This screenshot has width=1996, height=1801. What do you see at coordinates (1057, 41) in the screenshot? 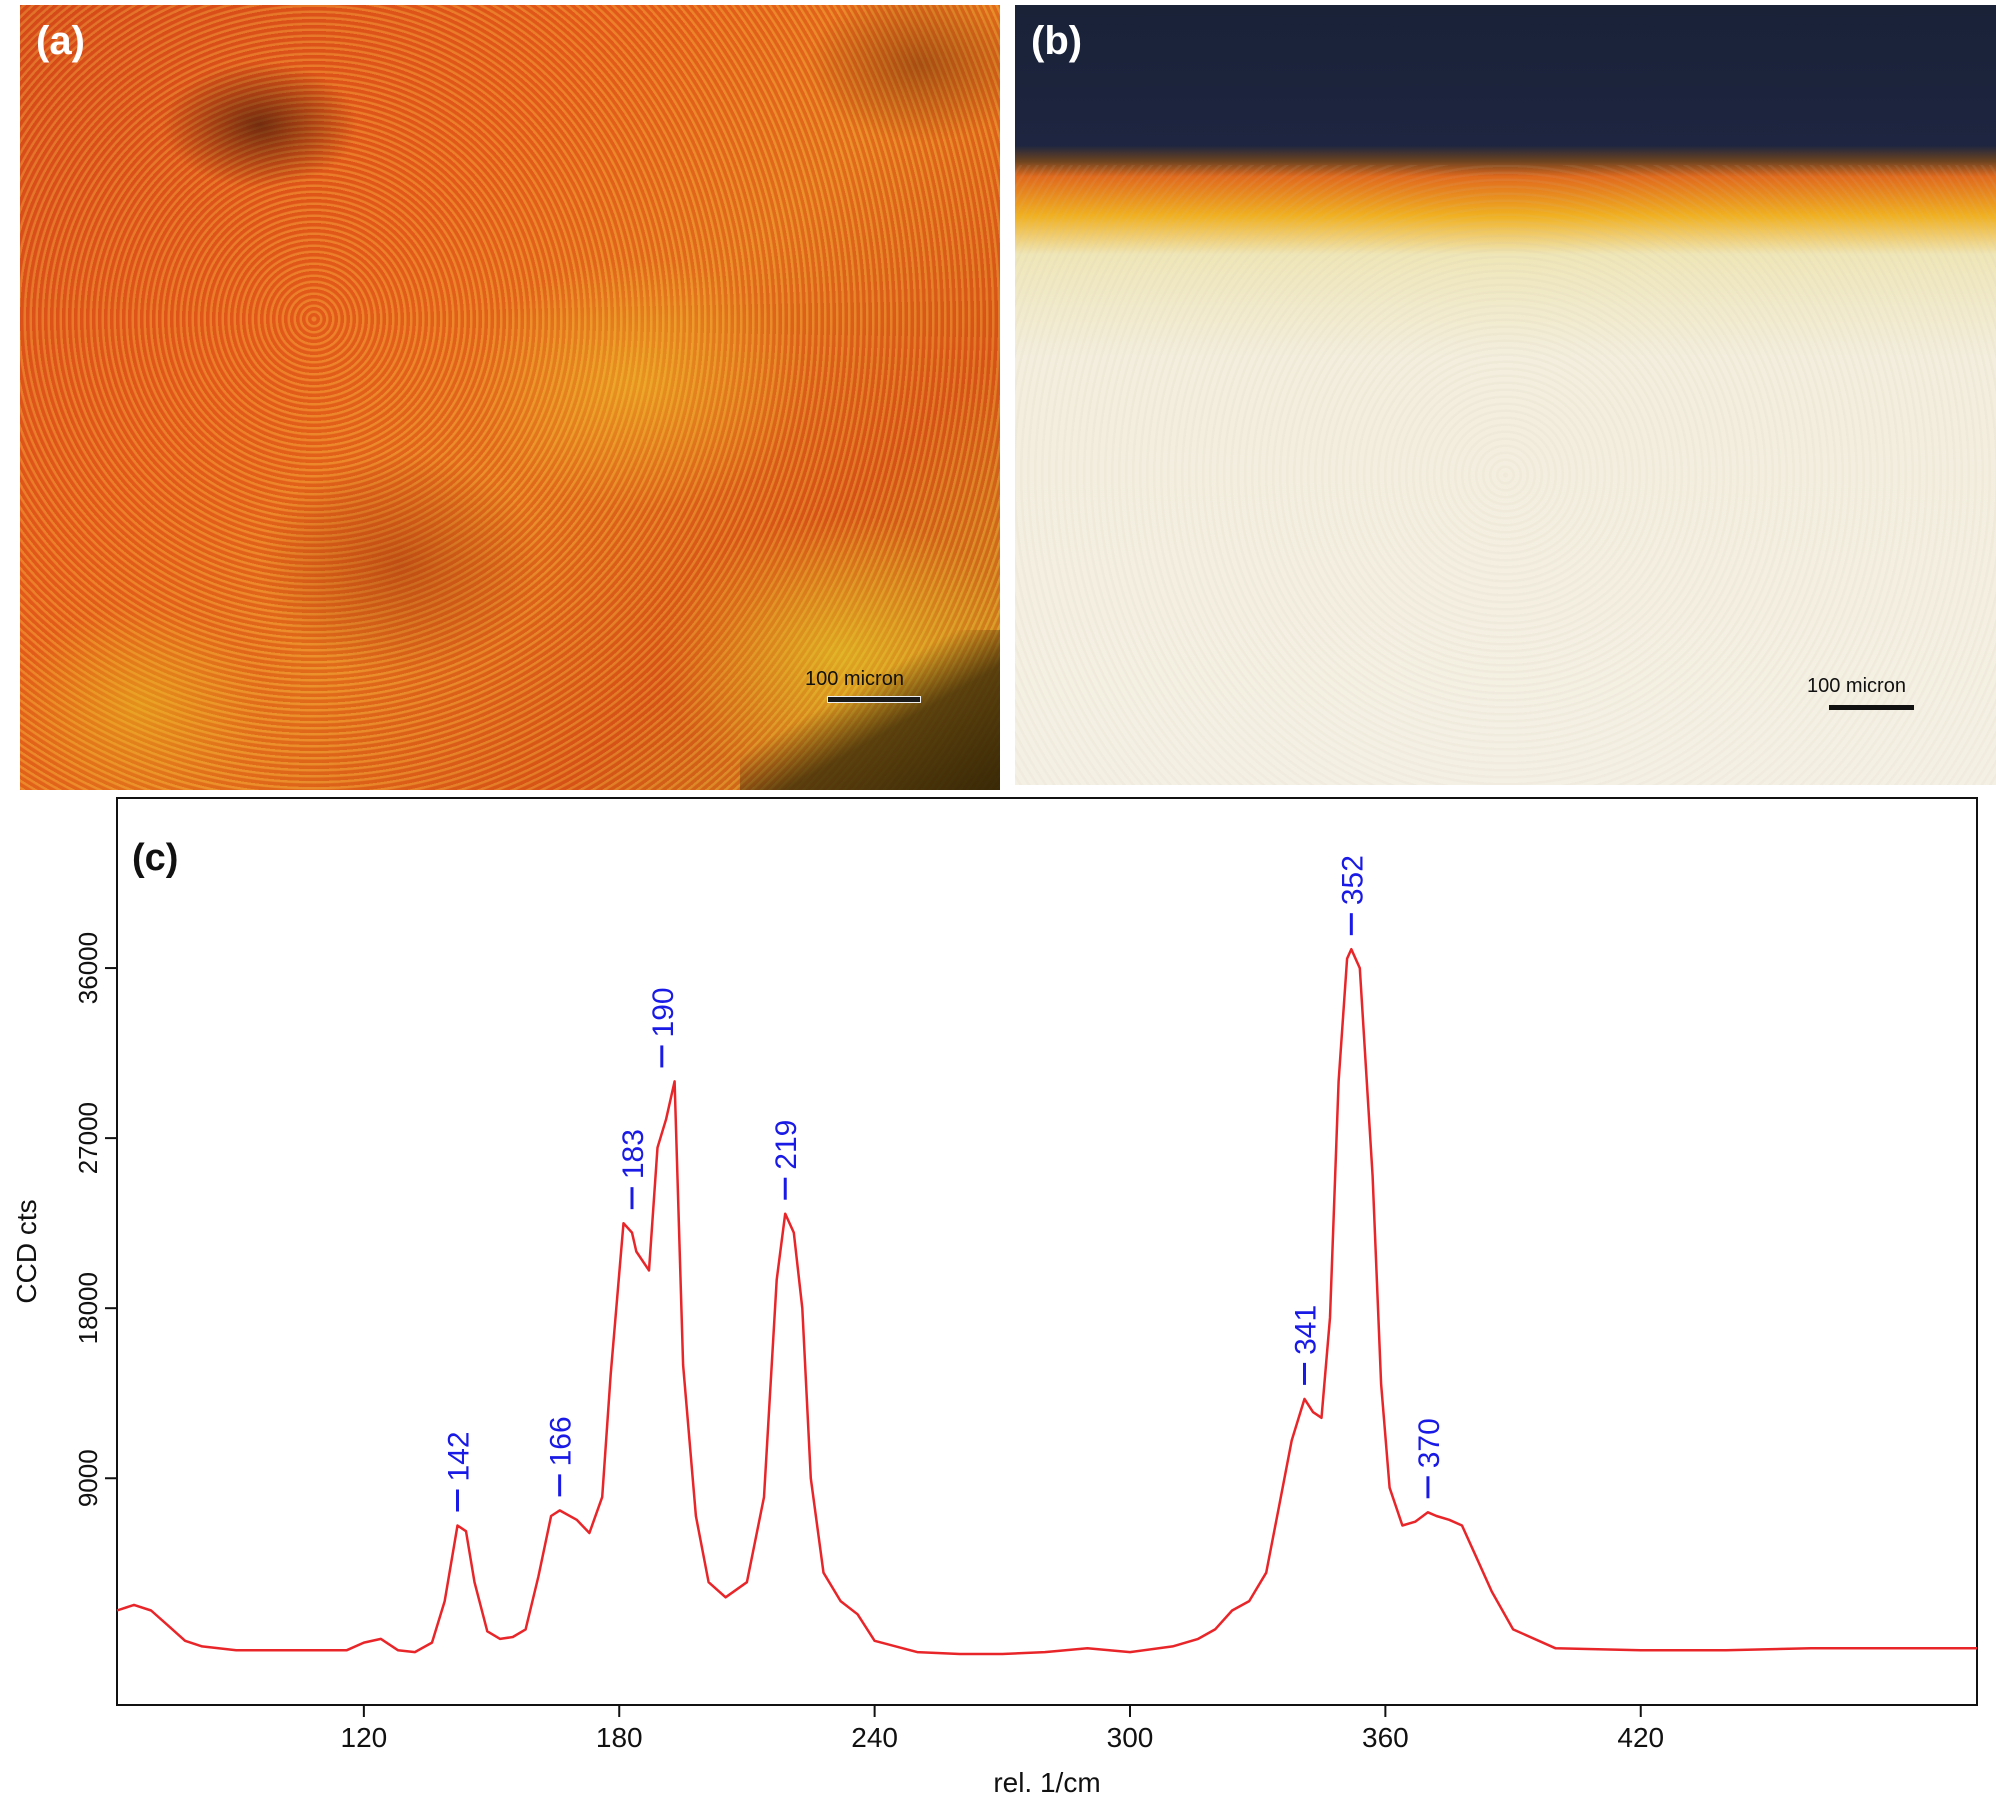
I see `panel-label-b: (b)` at bounding box center [1057, 41].